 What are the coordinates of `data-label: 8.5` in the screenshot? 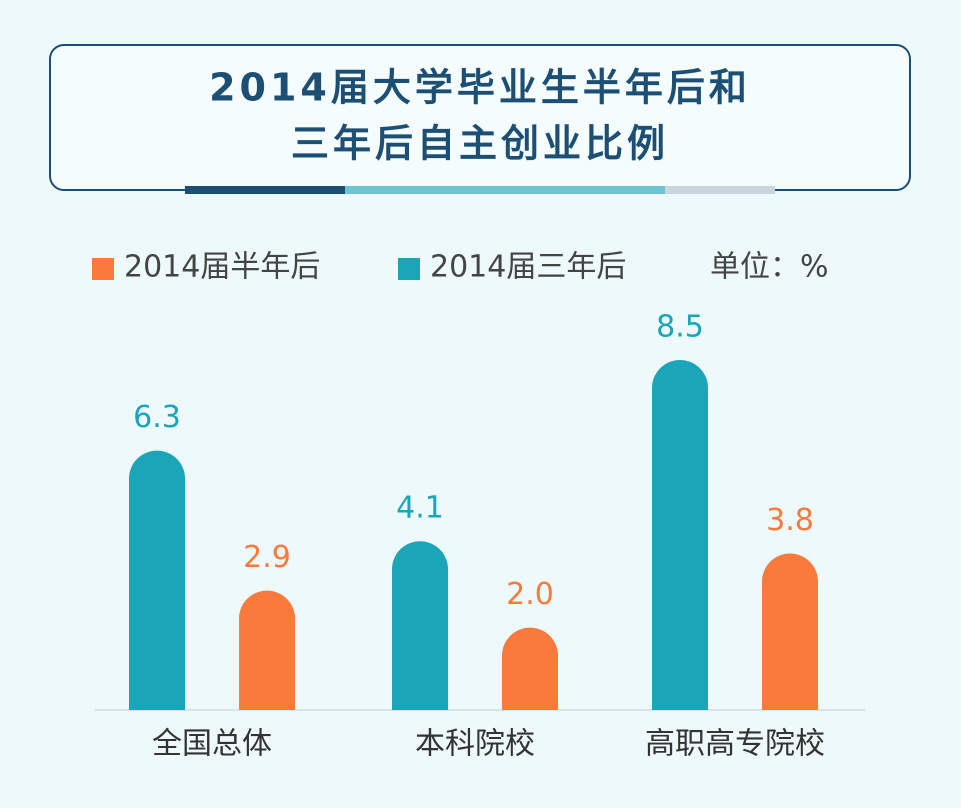 It's located at (680, 327).